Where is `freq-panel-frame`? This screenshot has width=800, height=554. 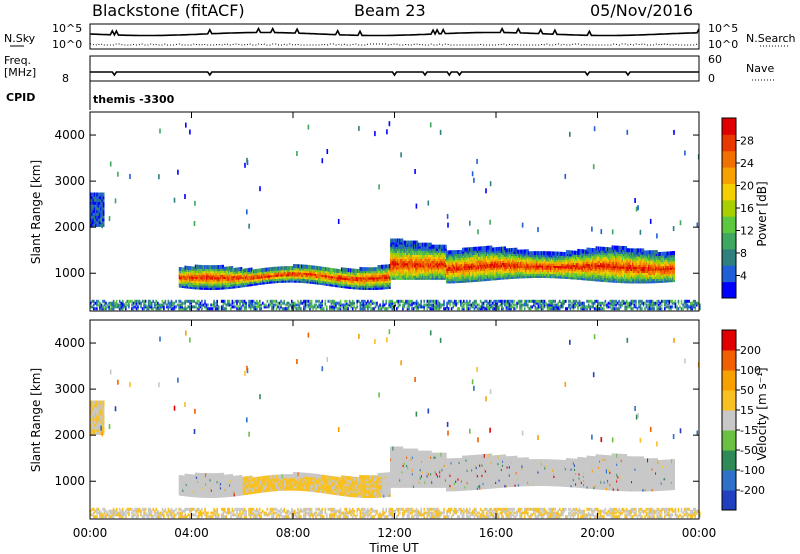 freq-panel-frame is located at coordinates (394, 68).